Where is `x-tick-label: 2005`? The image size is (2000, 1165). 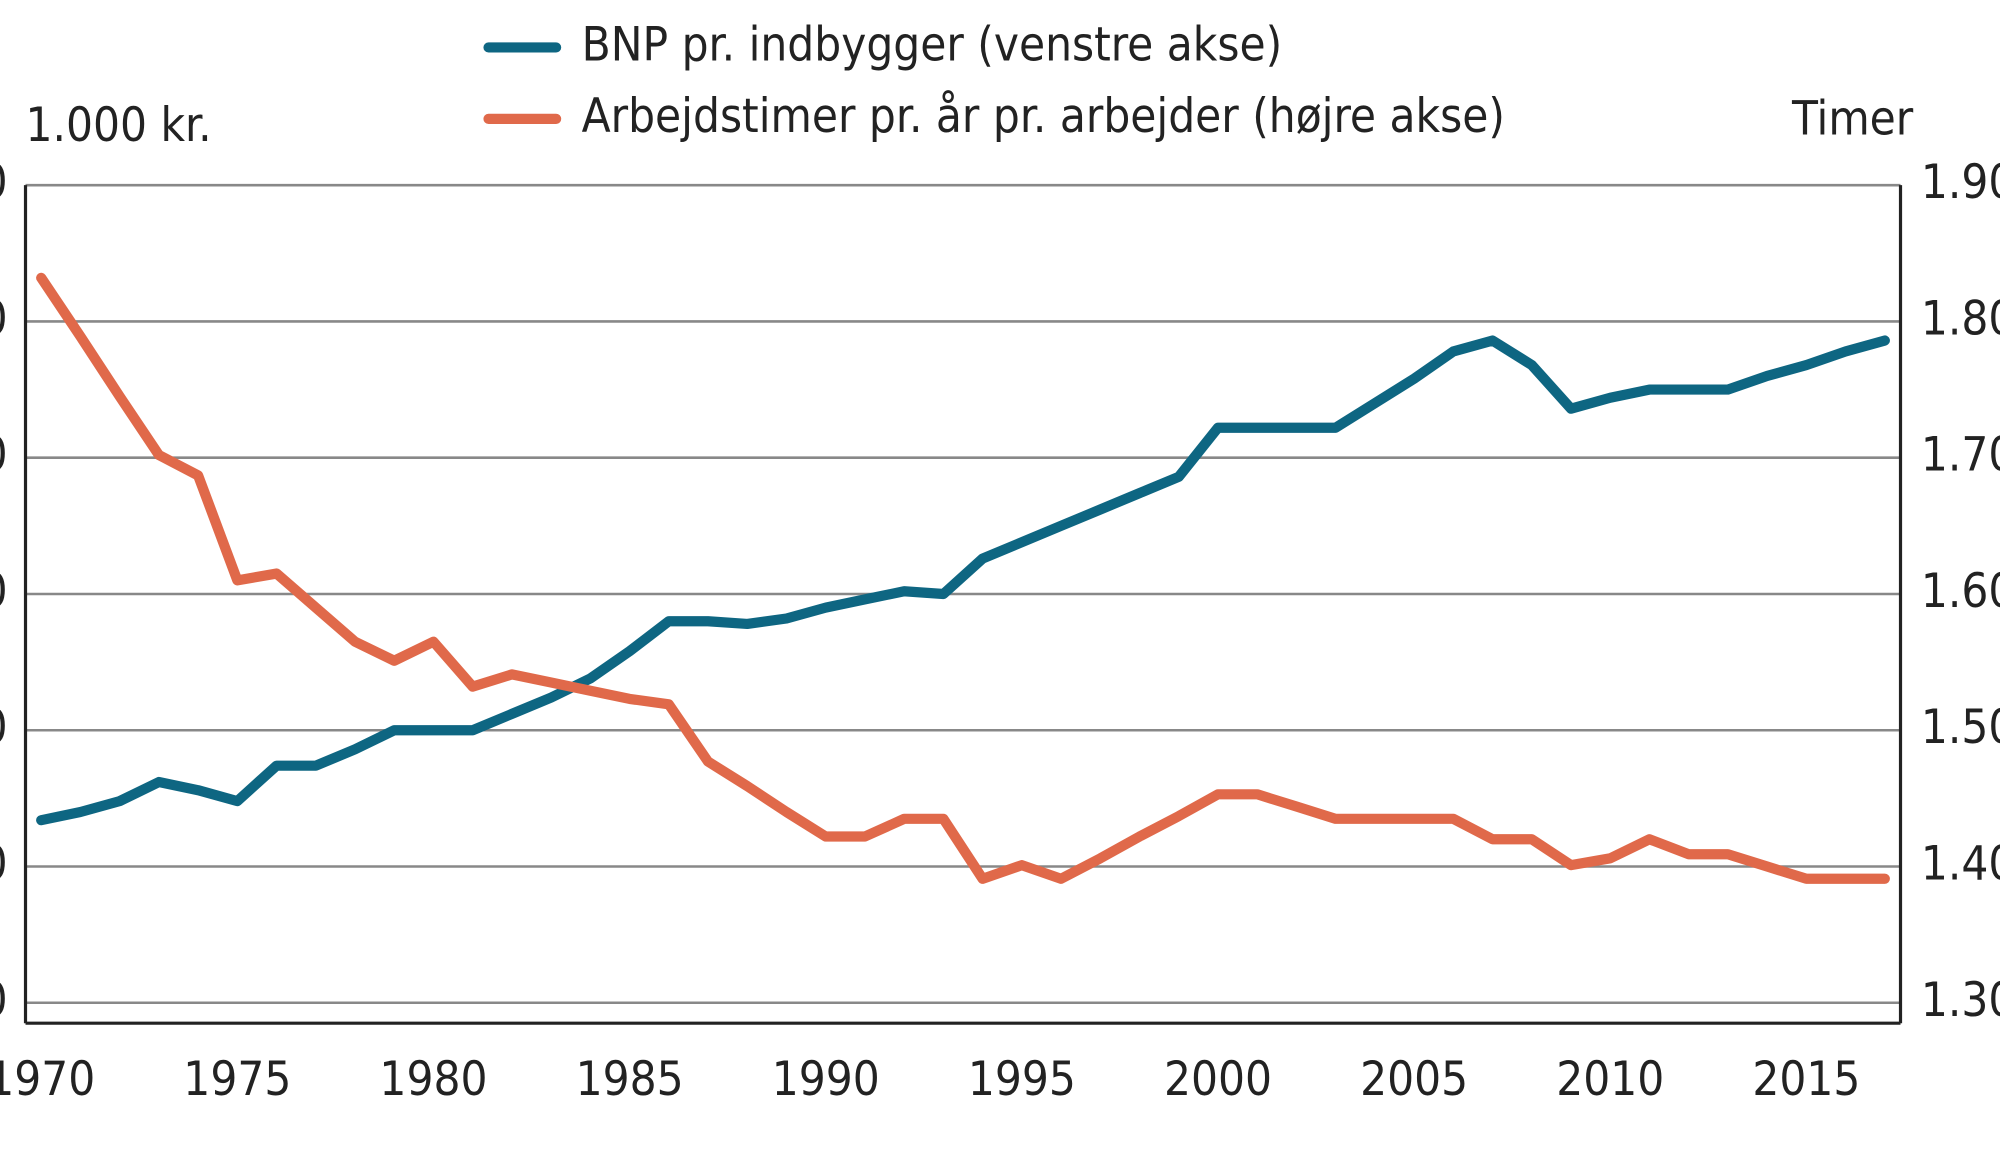
x-tick-label: 2005 is located at coordinates (1414, 1079).